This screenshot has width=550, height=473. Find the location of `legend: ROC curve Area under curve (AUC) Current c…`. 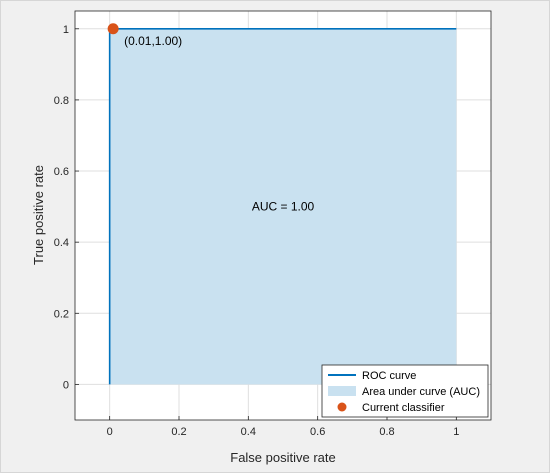

legend: ROC curve Area under curve (AUC) Current c… is located at coordinates (405, 391).